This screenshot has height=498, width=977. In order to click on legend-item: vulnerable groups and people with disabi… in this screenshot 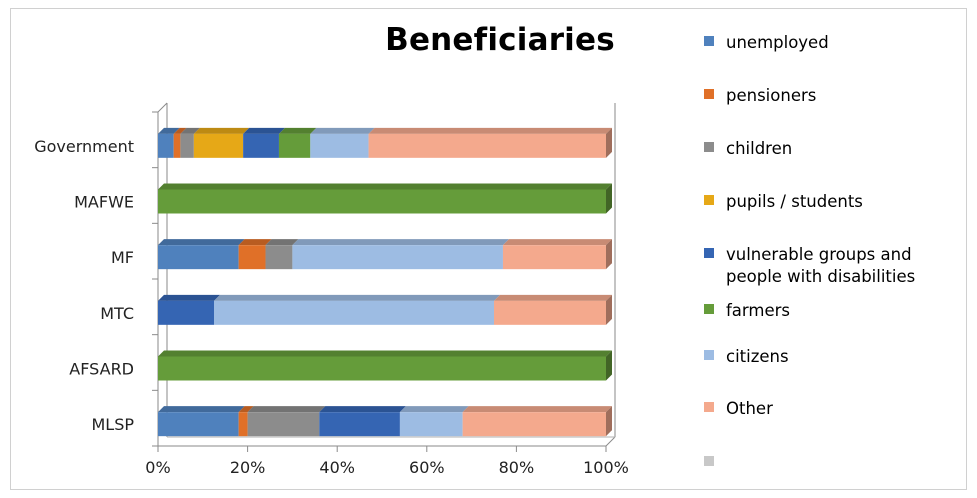, I will do `click(835, 266)`.